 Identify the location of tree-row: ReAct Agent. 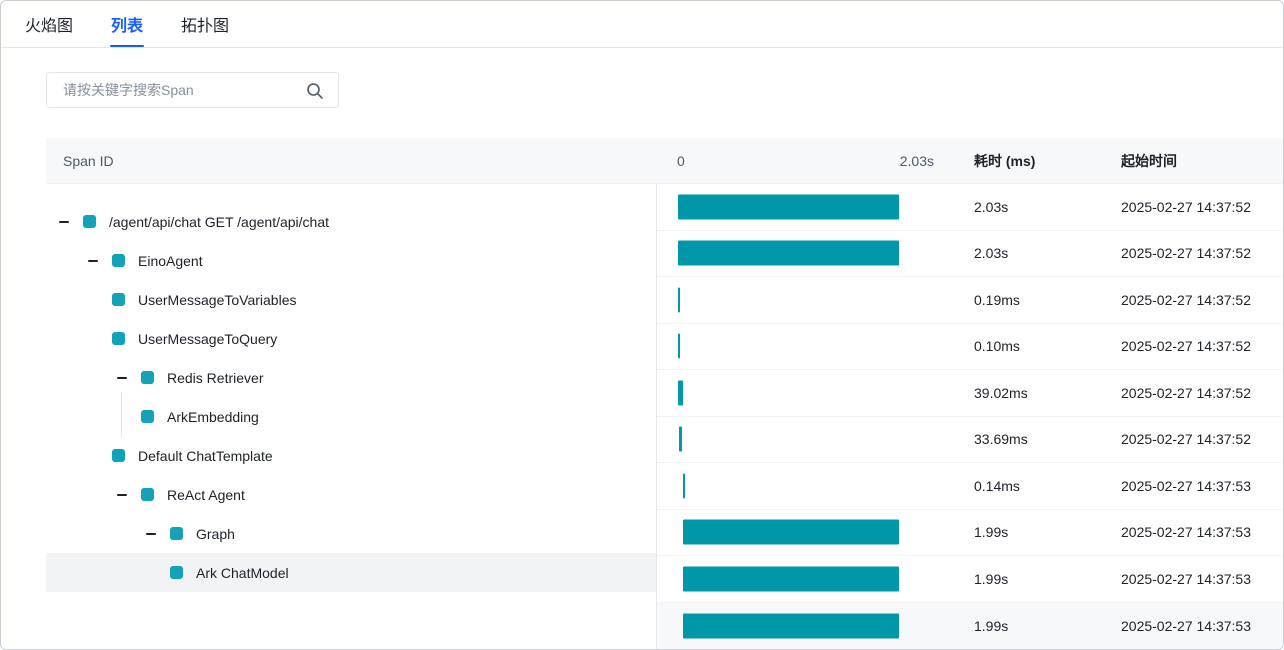
(351, 494).